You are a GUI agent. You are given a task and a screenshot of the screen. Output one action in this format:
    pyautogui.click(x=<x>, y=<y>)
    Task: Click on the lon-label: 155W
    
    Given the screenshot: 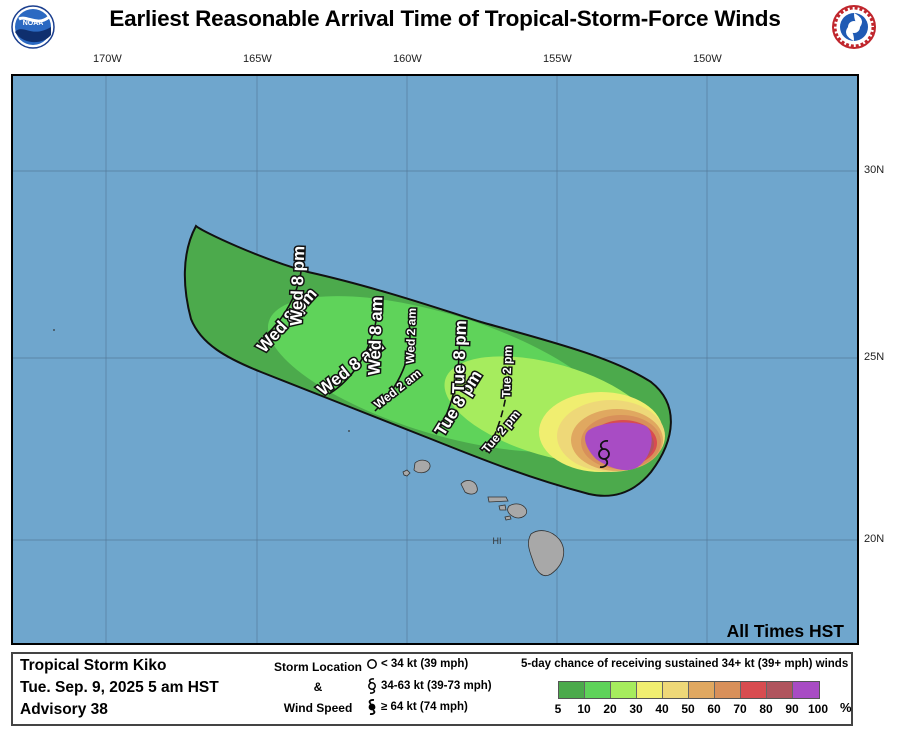 What is the action you would take?
    pyautogui.click(x=557, y=59)
    